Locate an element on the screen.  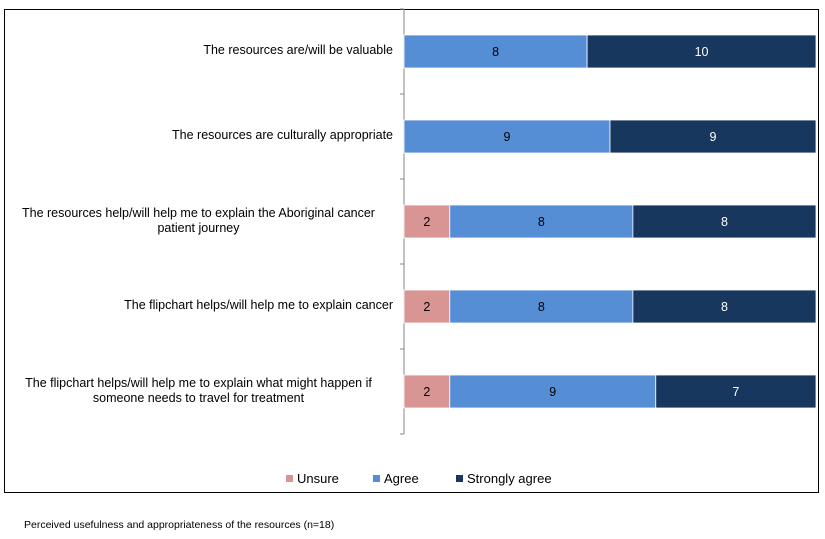
data-label: 10 is located at coordinates (702, 52).